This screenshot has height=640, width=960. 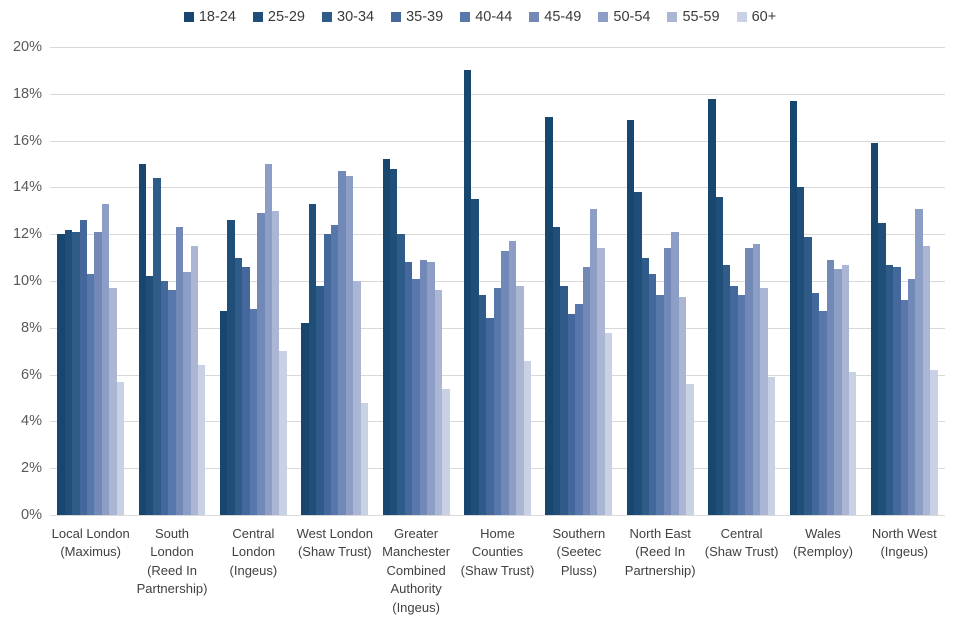 What do you see at coordinates (823, 543) in the screenshot?
I see `x-tick-label: Wales (Remploy)` at bounding box center [823, 543].